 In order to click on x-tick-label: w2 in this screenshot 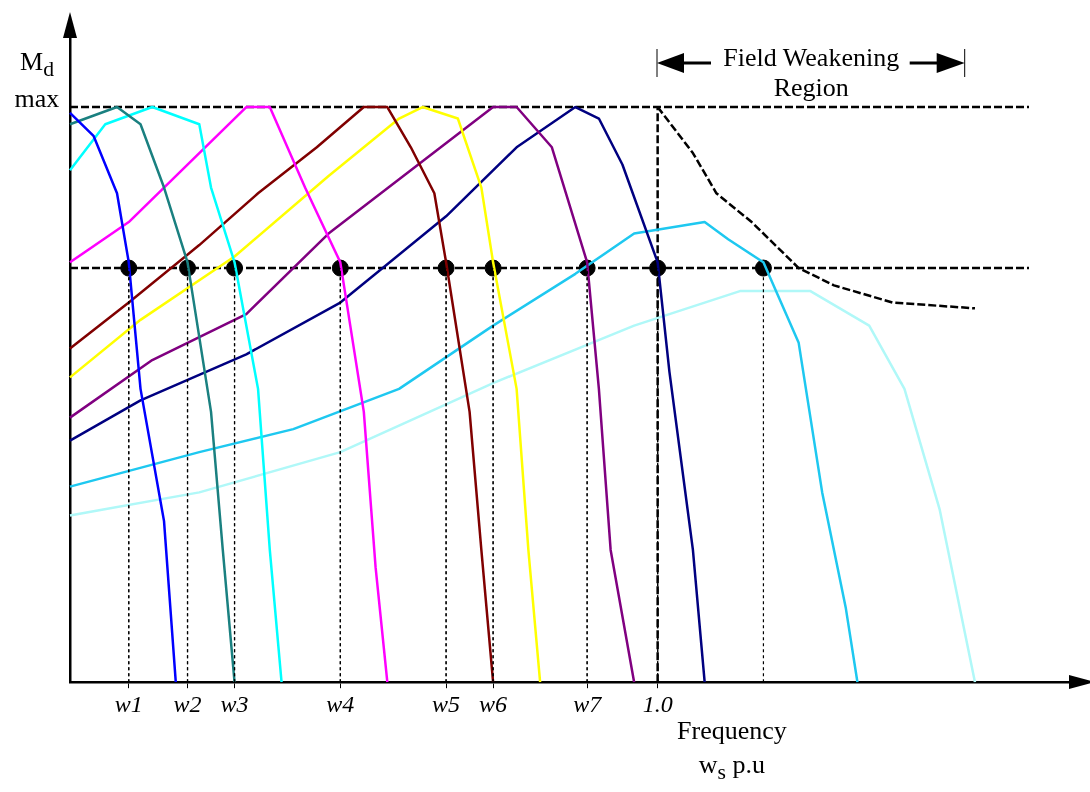, I will do `click(187, 703)`.